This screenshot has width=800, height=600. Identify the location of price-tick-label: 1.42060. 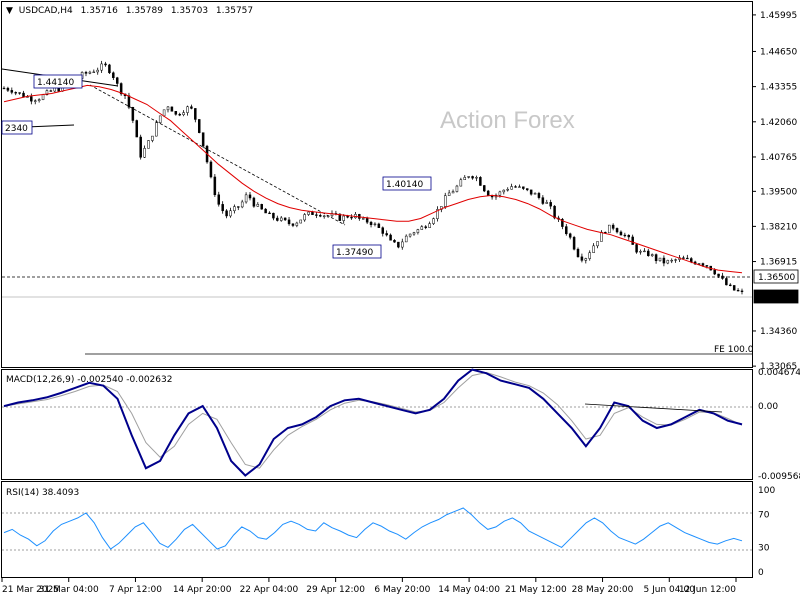
(778, 123).